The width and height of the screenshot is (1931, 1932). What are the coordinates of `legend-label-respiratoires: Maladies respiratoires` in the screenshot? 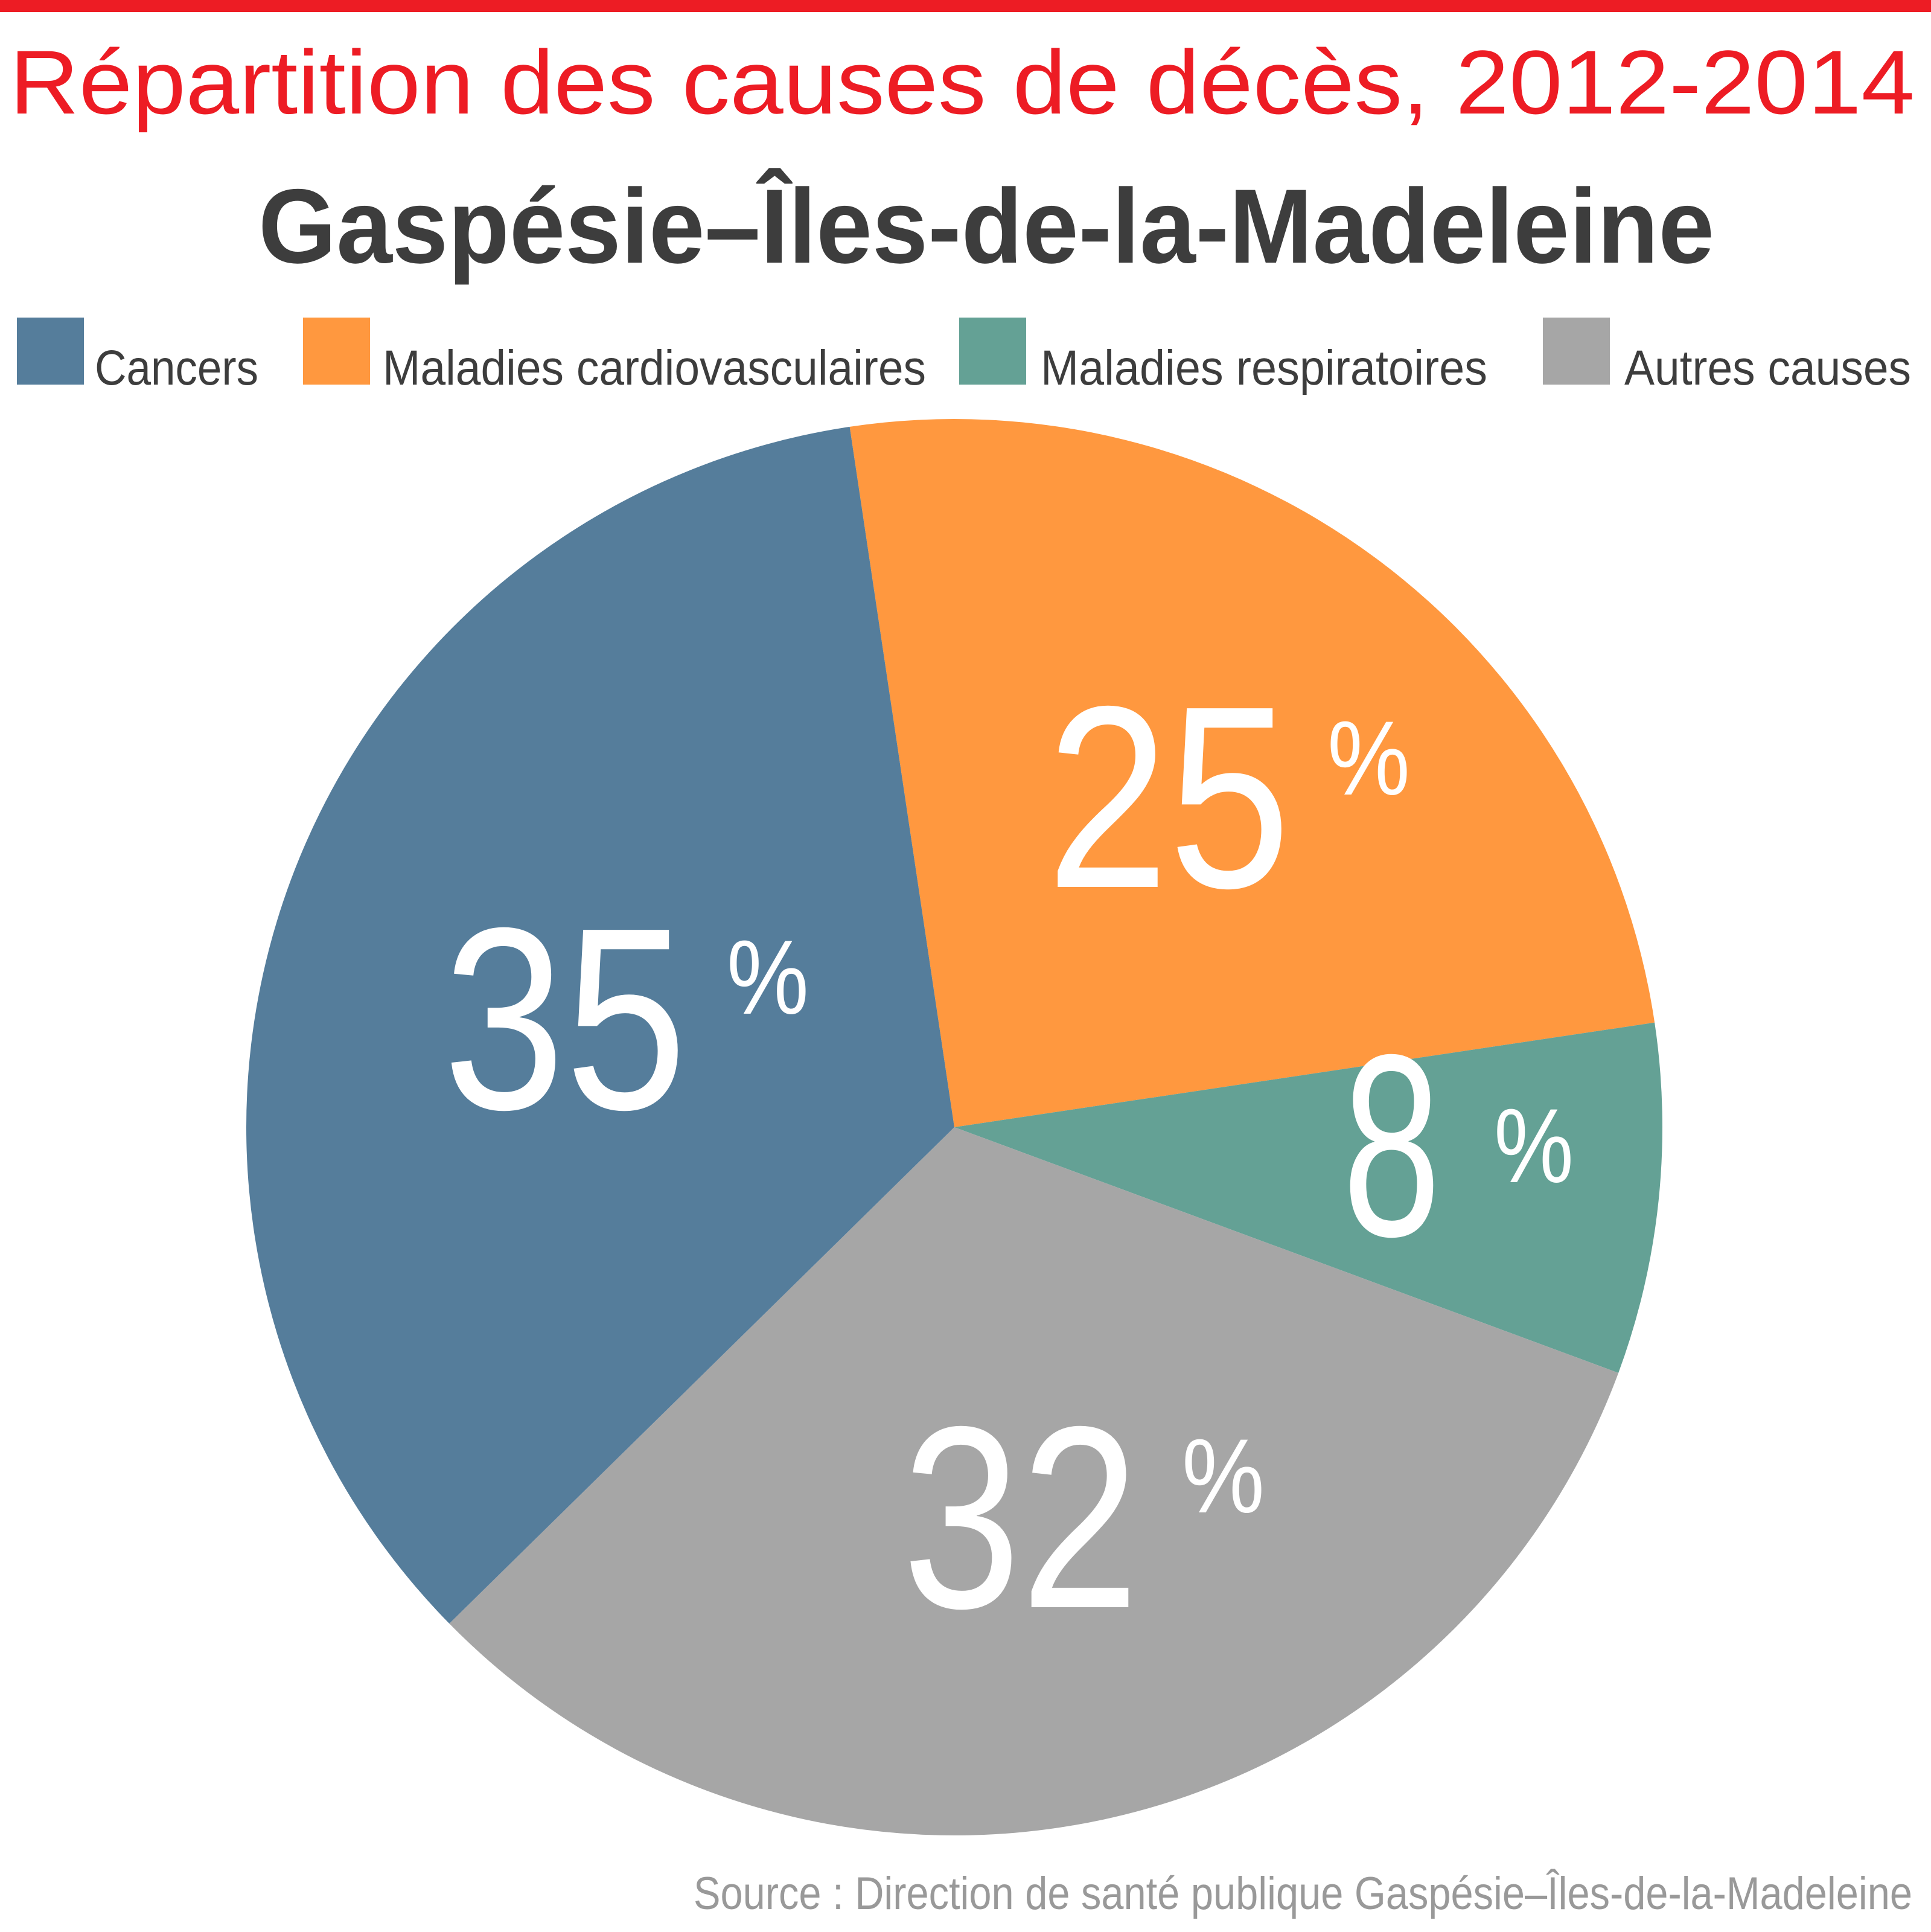 It's located at (1264, 368).